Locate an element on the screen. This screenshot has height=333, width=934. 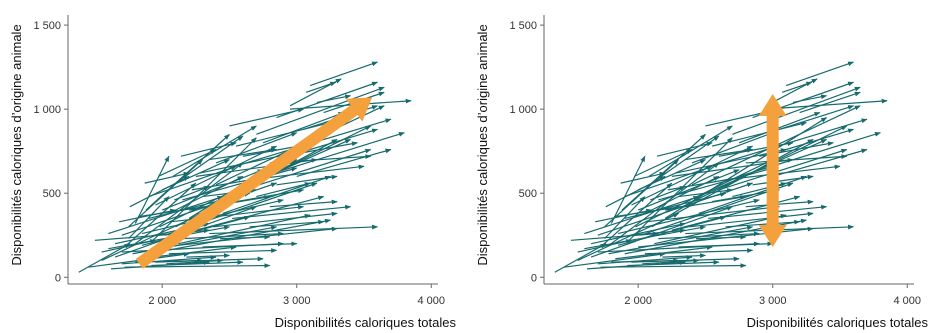
right-overlay is located at coordinates (772, 170).